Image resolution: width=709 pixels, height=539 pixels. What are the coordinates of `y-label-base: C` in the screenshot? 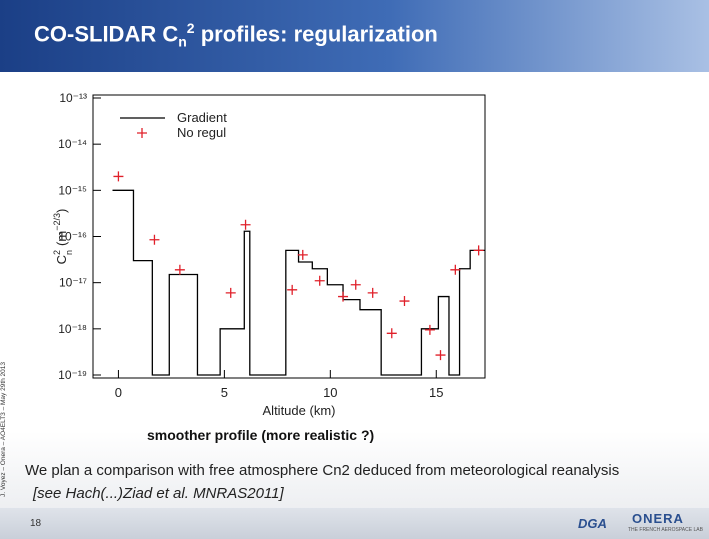 It's located at (61, 259).